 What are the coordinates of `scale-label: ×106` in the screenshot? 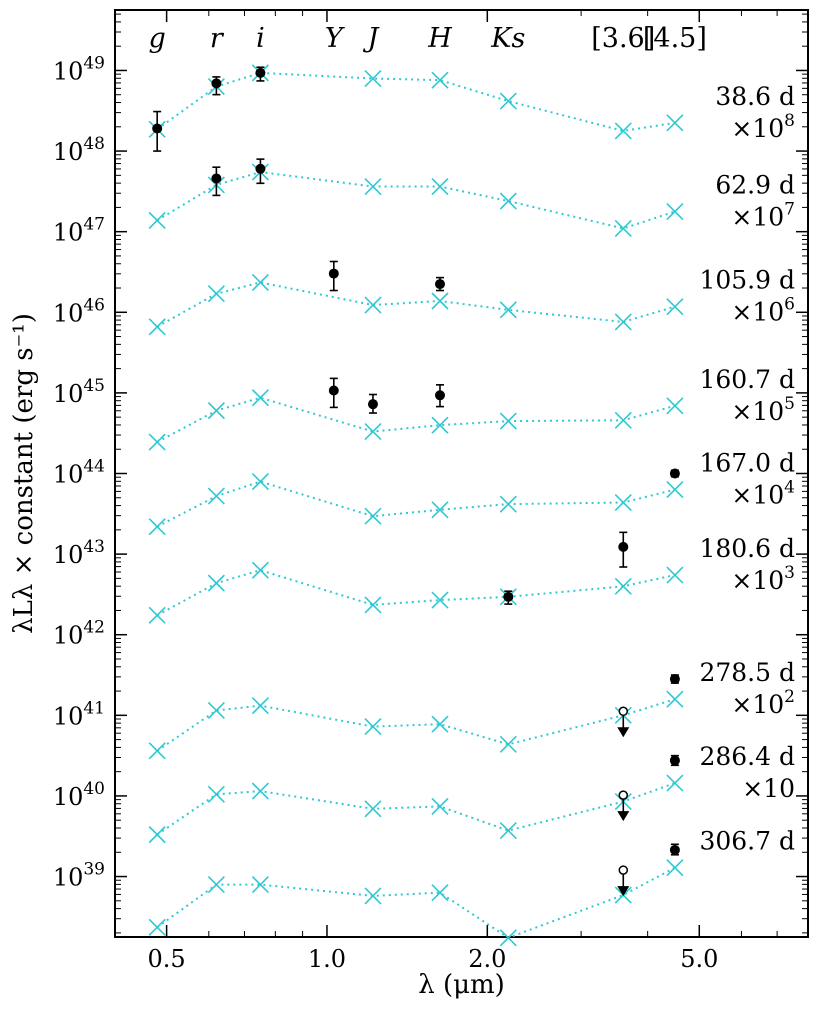 It's located at (763, 311).